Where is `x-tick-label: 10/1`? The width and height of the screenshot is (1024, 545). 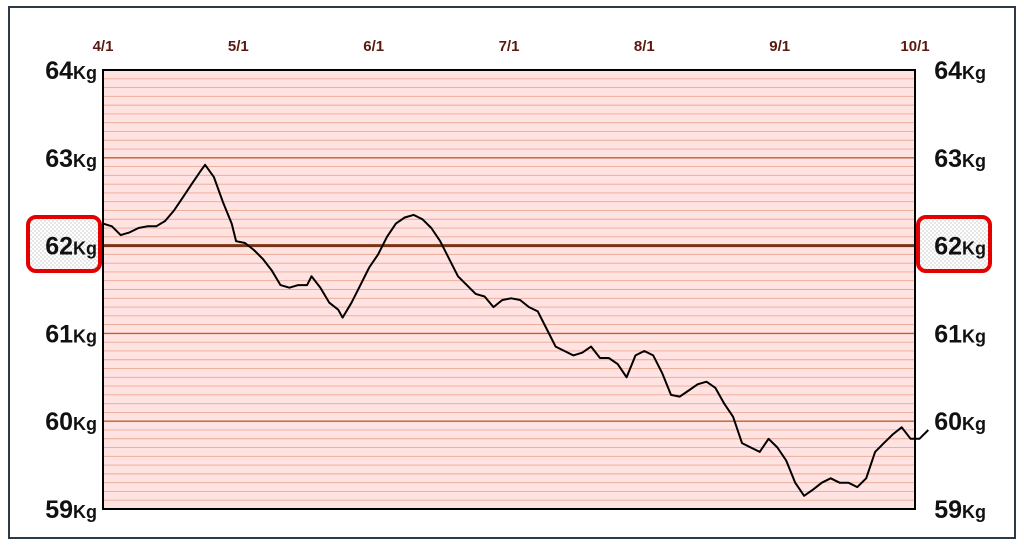
x-tick-label: 10/1 is located at coordinates (914, 46).